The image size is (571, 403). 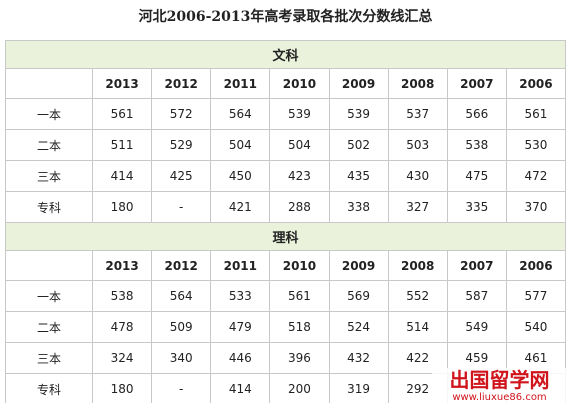 I want to click on watermark-brand: 出国留学网, so click(x=499, y=380).